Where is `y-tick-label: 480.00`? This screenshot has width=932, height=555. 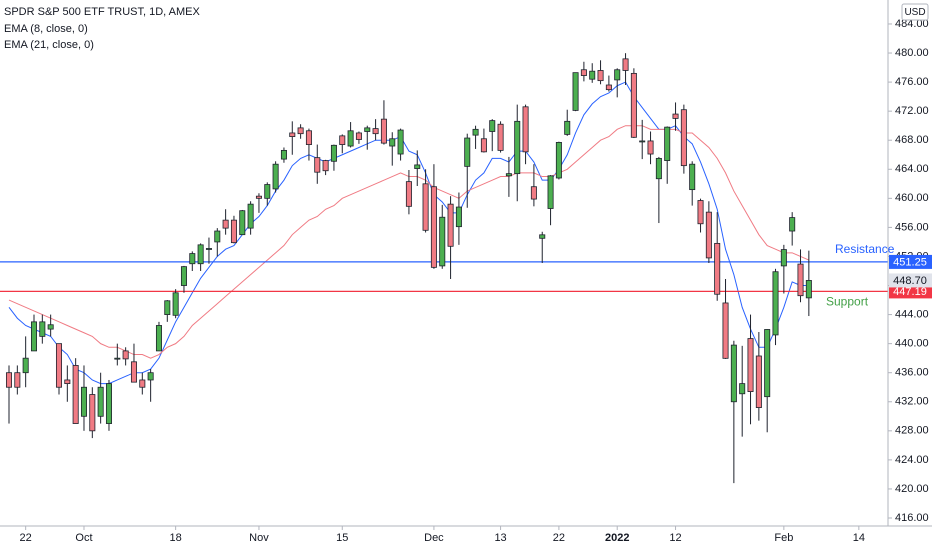 y-tick-label: 480.00 is located at coordinates (912, 53).